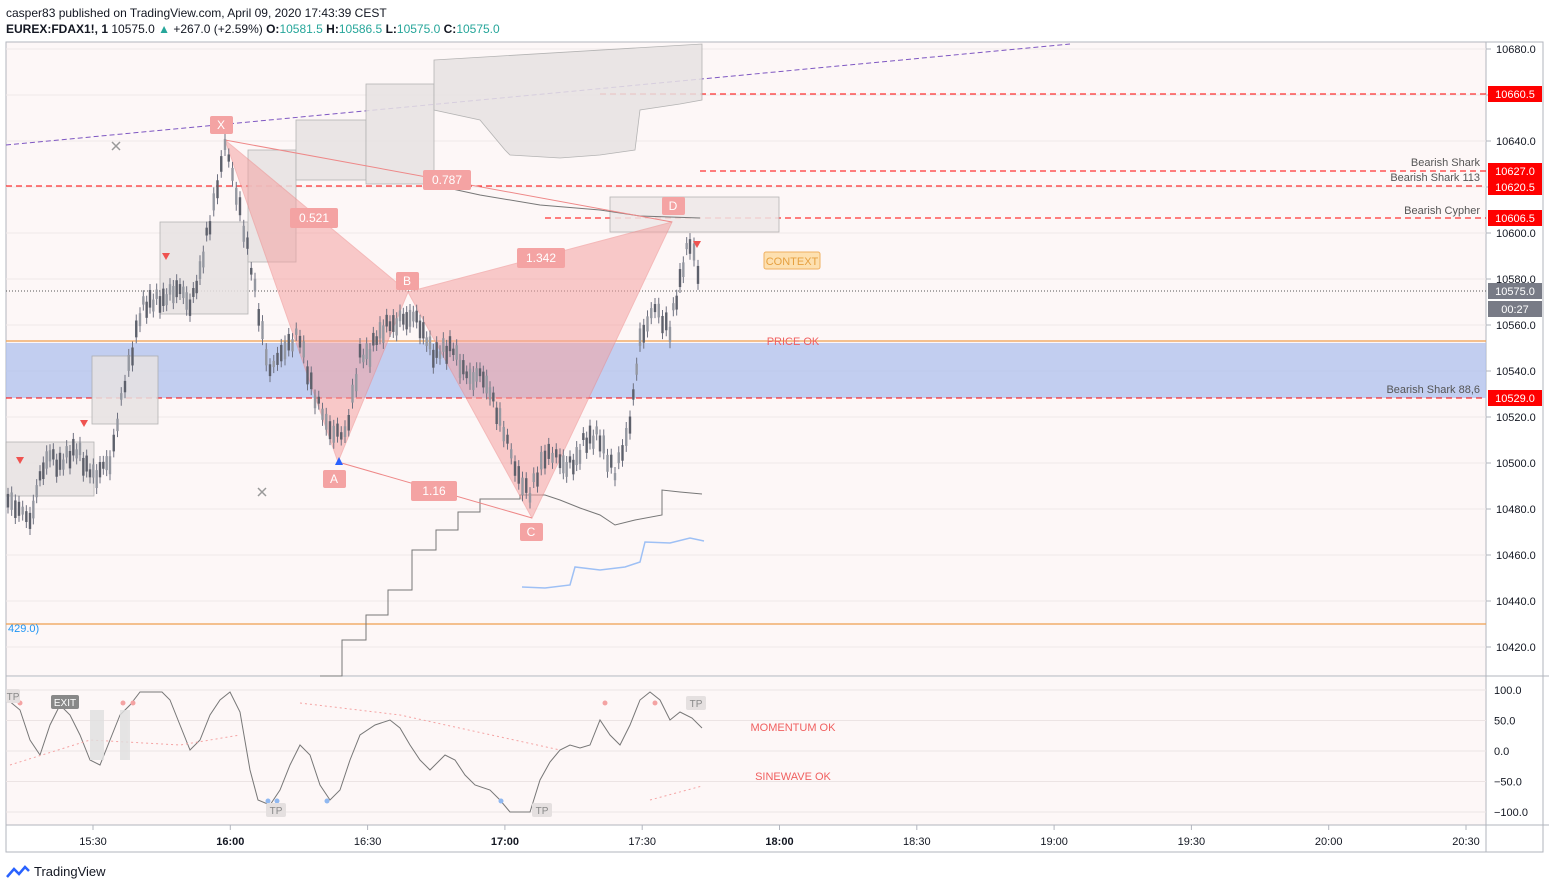 The height and width of the screenshot is (890, 1549). What do you see at coordinates (133, 29) in the screenshot?
I see `last-price: 10575.0` at bounding box center [133, 29].